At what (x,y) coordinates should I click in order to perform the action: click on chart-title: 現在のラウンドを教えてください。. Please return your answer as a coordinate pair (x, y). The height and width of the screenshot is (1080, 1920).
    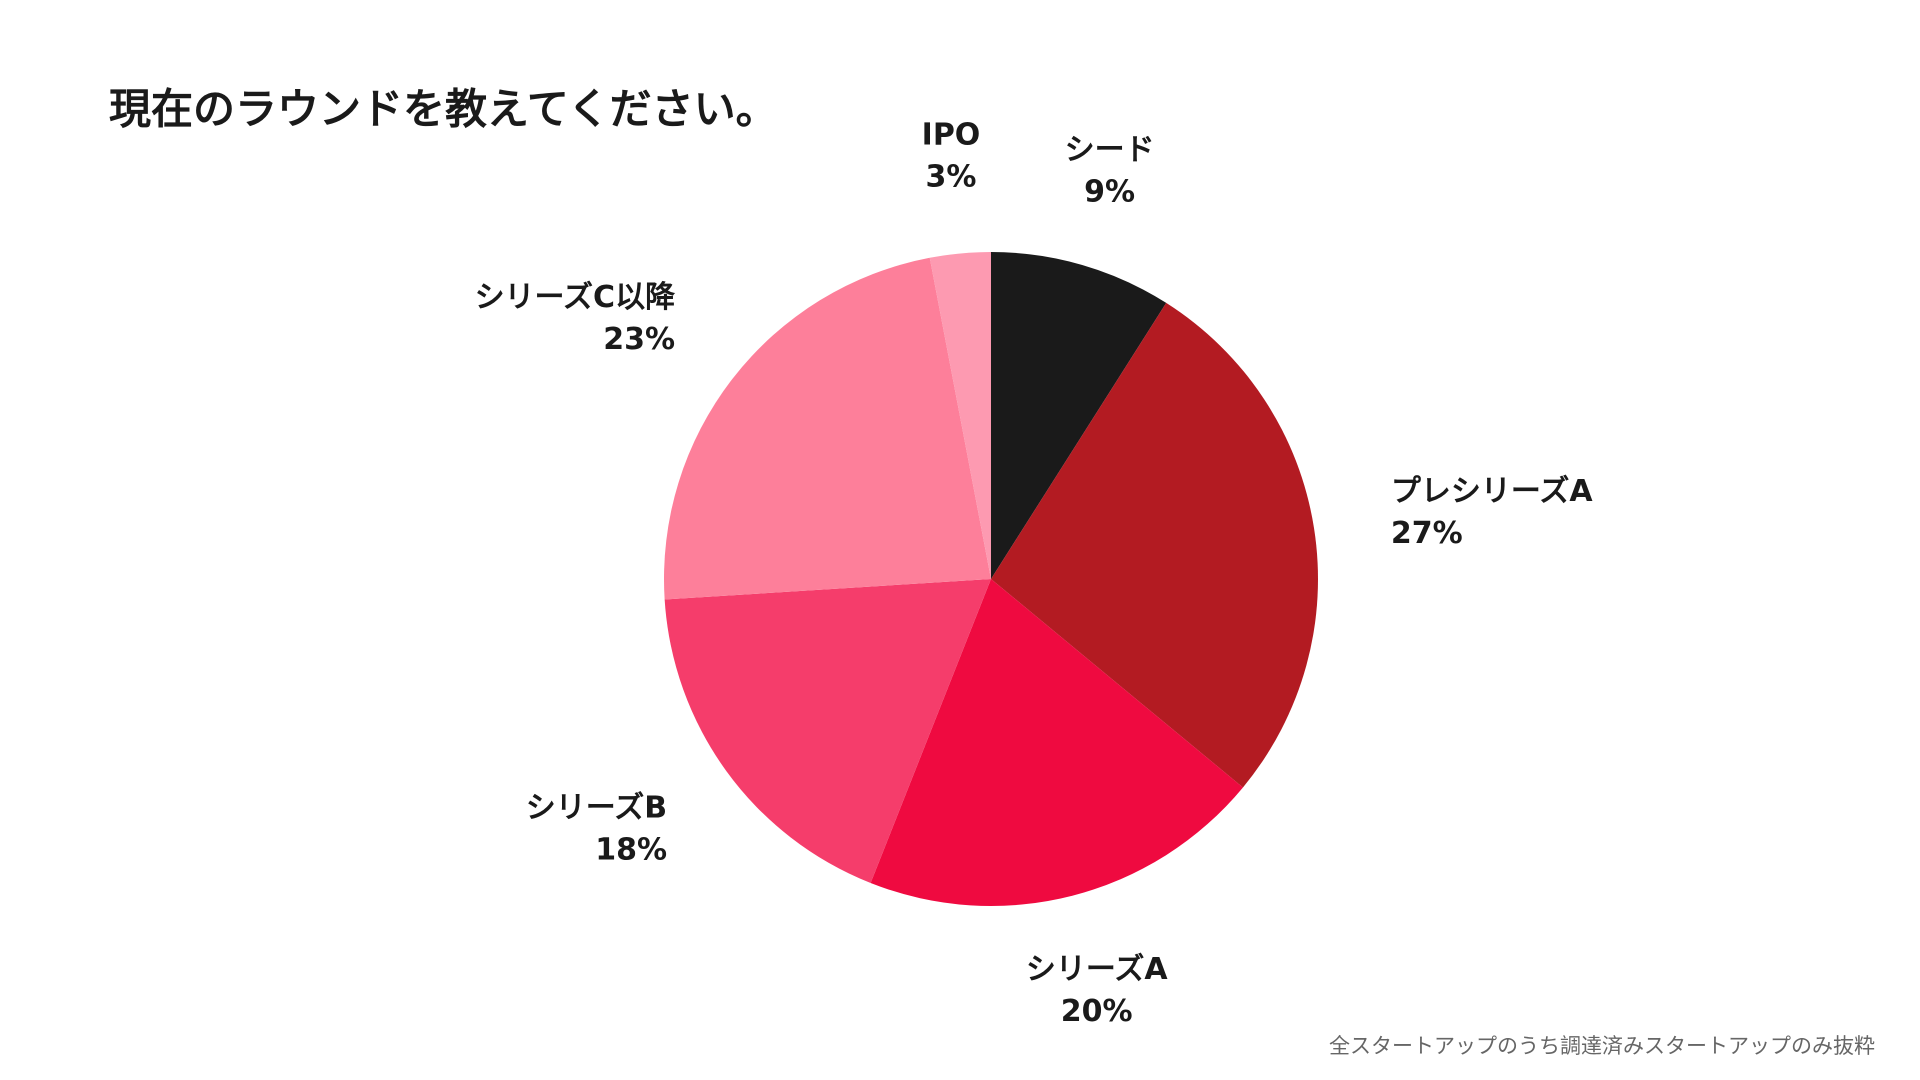
    Looking at the image, I should click on (443, 109).